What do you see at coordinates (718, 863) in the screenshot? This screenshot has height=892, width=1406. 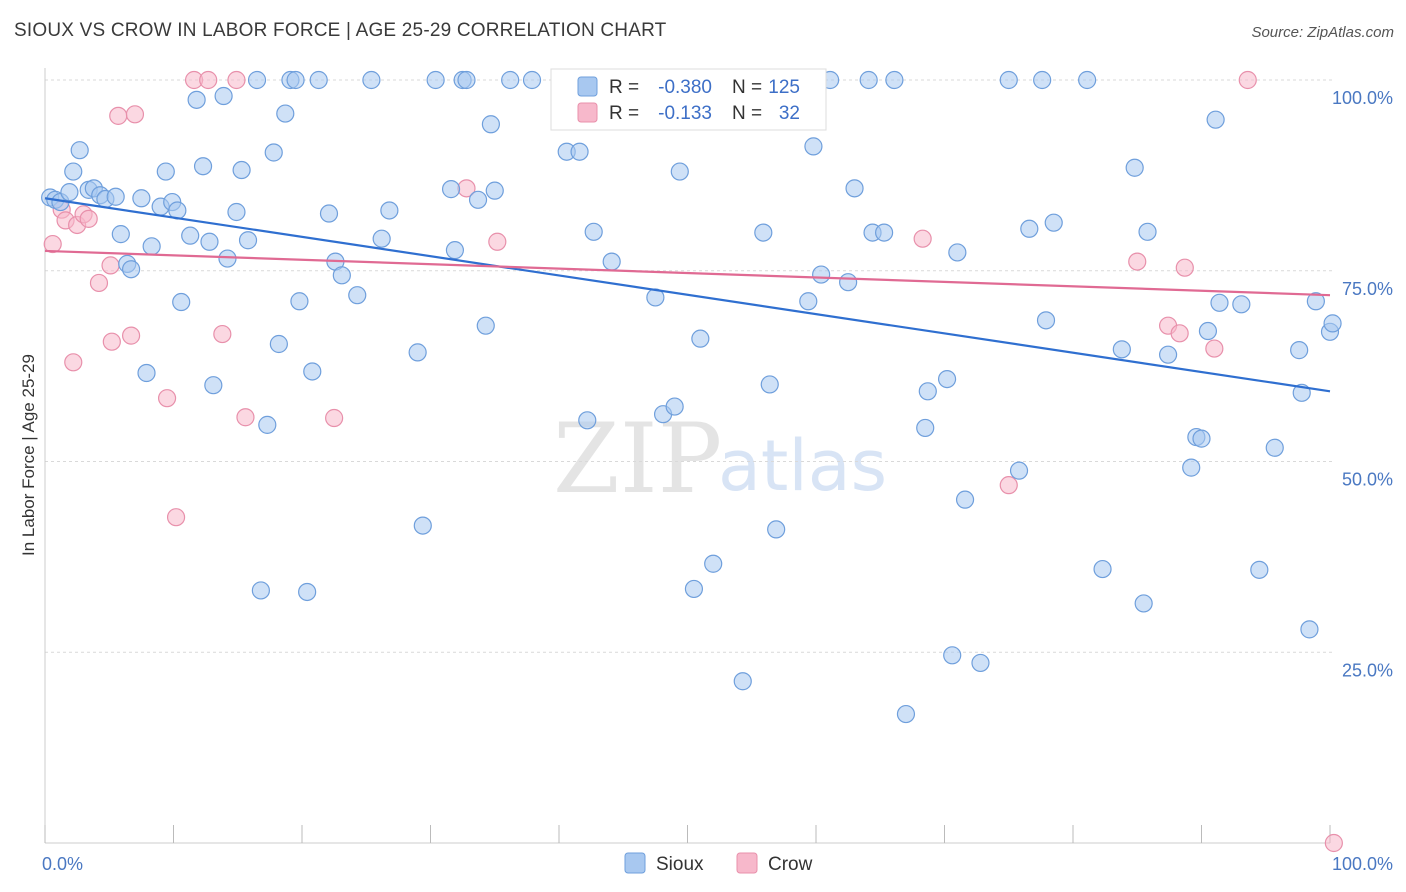 I see `series-legend: Sioux Crow` at bounding box center [718, 863].